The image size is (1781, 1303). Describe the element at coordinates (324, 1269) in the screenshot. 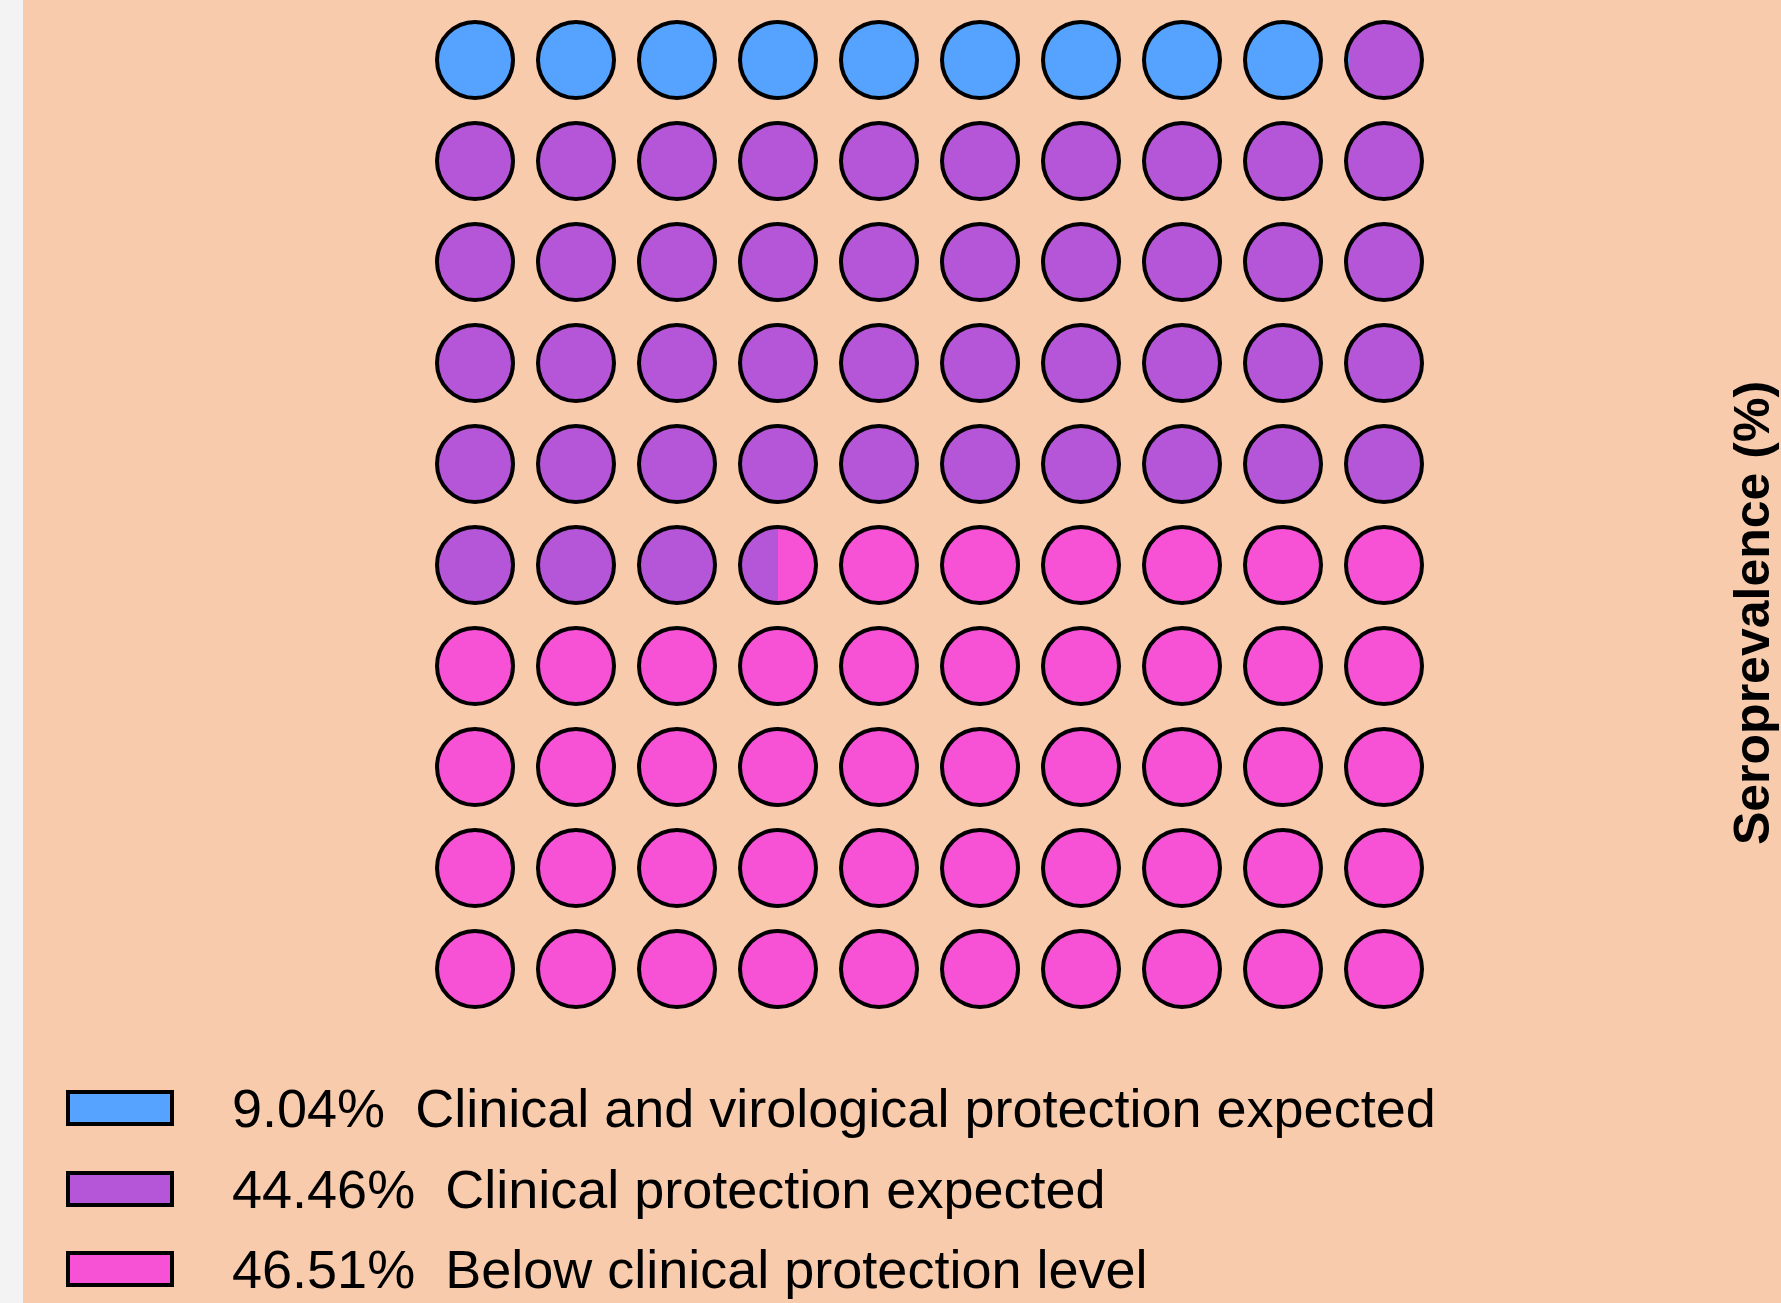

I see `data-label: 46.51%` at that location.